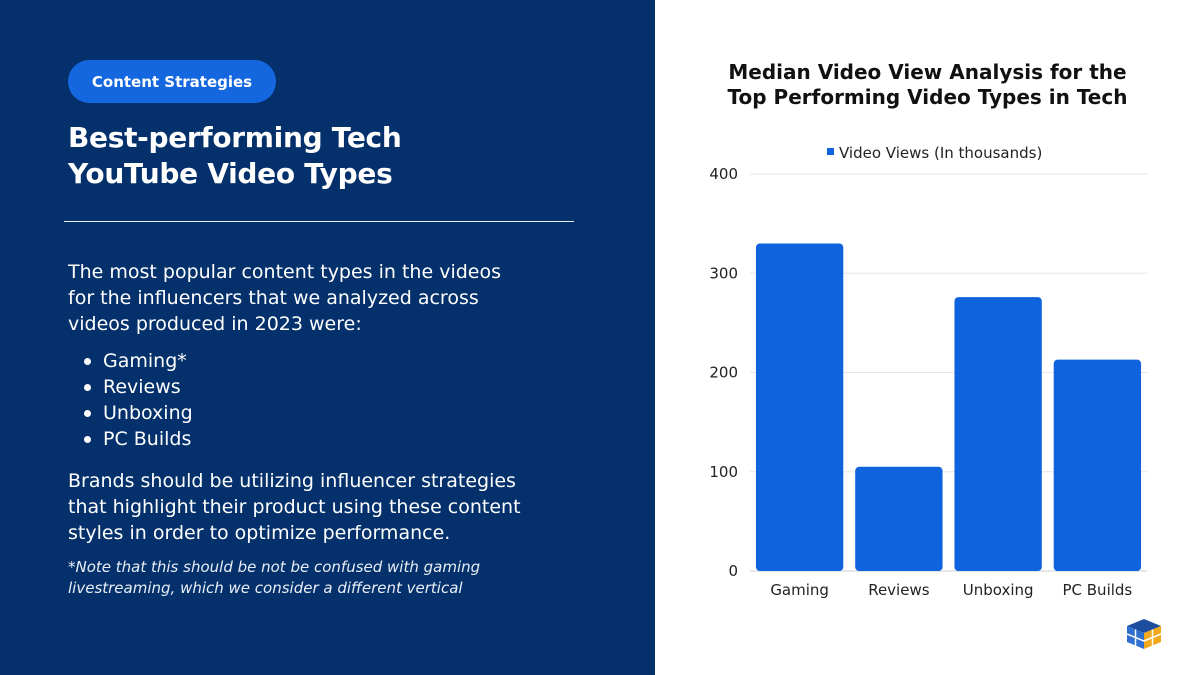 This screenshot has width=1200, height=675. What do you see at coordinates (723, 472) in the screenshot?
I see `y-tick-label: 100` at bounding box center [723, 472].